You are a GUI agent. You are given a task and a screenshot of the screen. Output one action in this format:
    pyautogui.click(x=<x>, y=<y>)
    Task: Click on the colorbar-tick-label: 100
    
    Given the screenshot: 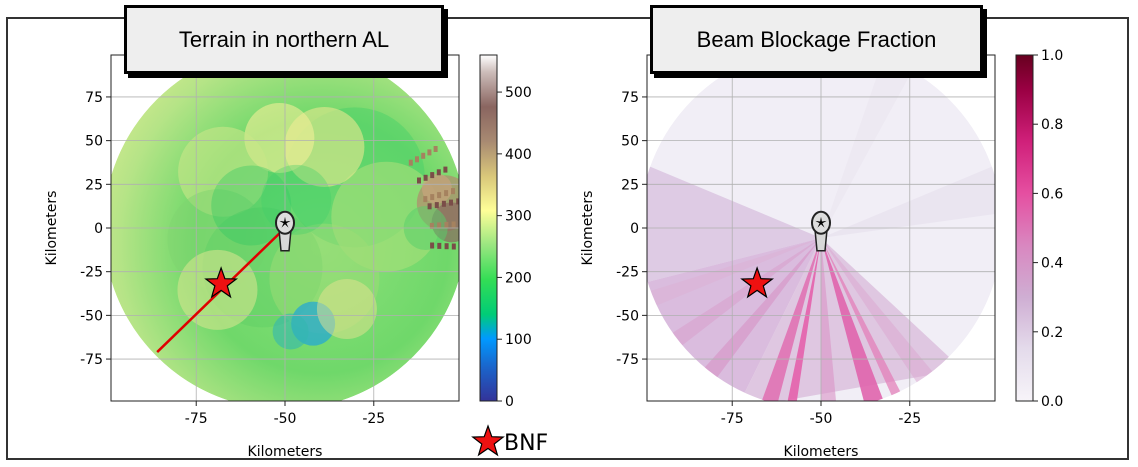 What is the action you would take?
    pyautogui.click(x=518, y=340)
    